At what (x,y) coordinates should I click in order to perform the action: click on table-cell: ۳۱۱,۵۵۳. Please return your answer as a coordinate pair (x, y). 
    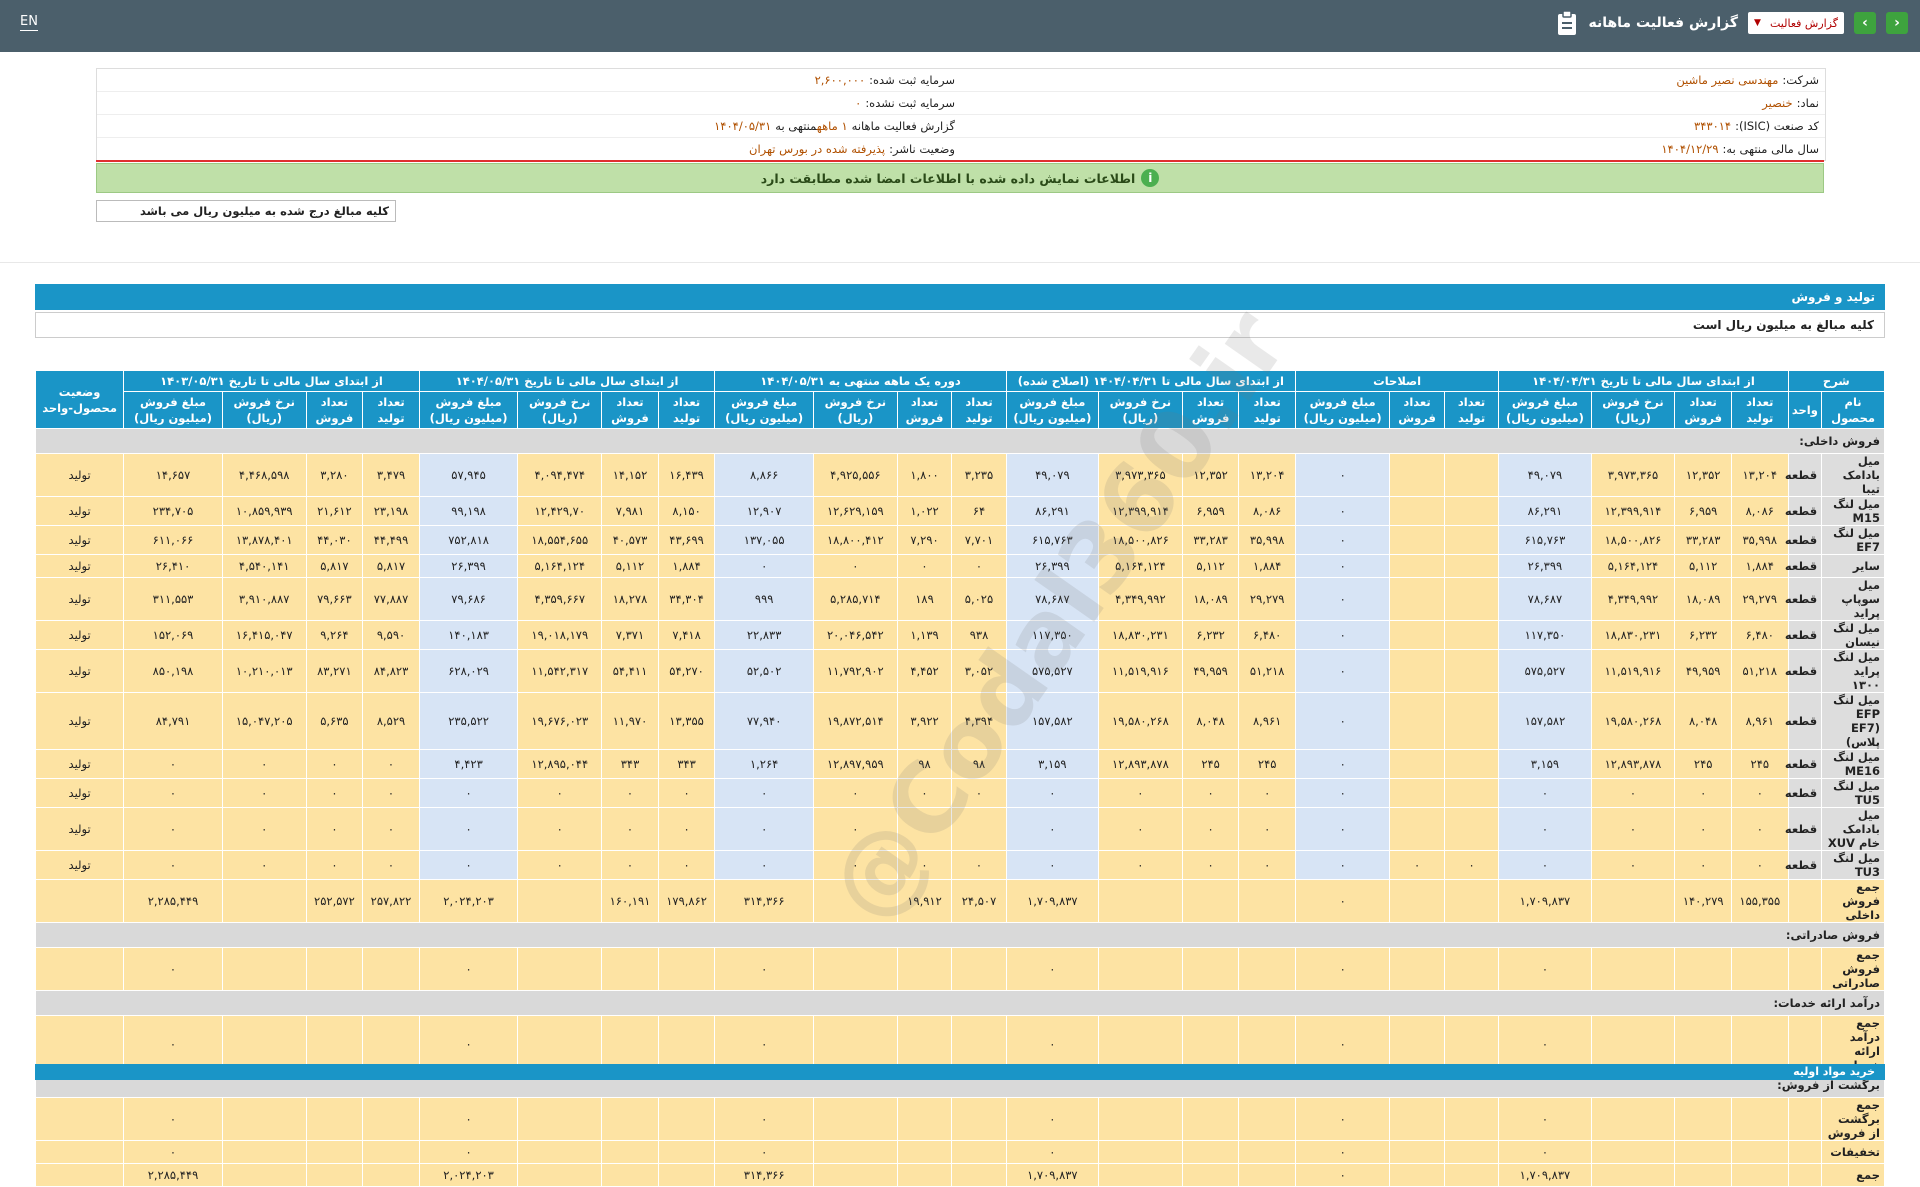
    Looking at the image, I should click on (173, 599).